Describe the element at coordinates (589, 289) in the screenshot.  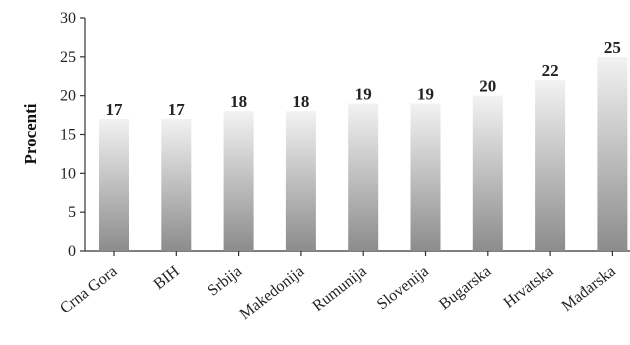
I see `x-tick-label: Mađarska` at that location.